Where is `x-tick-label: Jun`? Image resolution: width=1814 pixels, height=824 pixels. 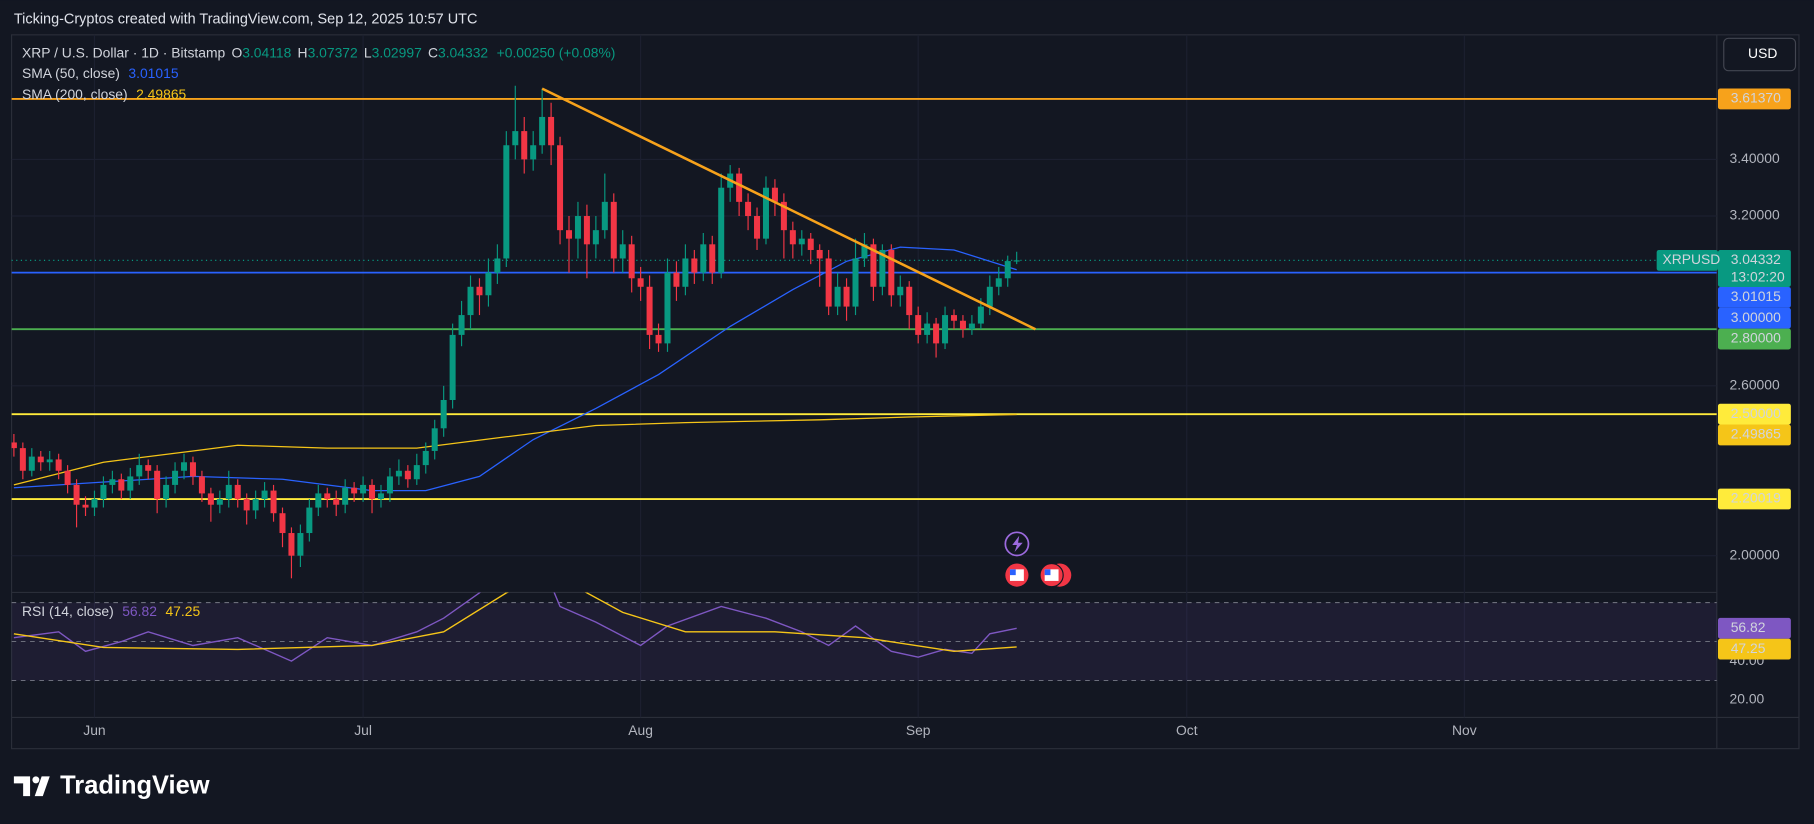
x-tick-label: Jun is located at coordinates (94, 730).